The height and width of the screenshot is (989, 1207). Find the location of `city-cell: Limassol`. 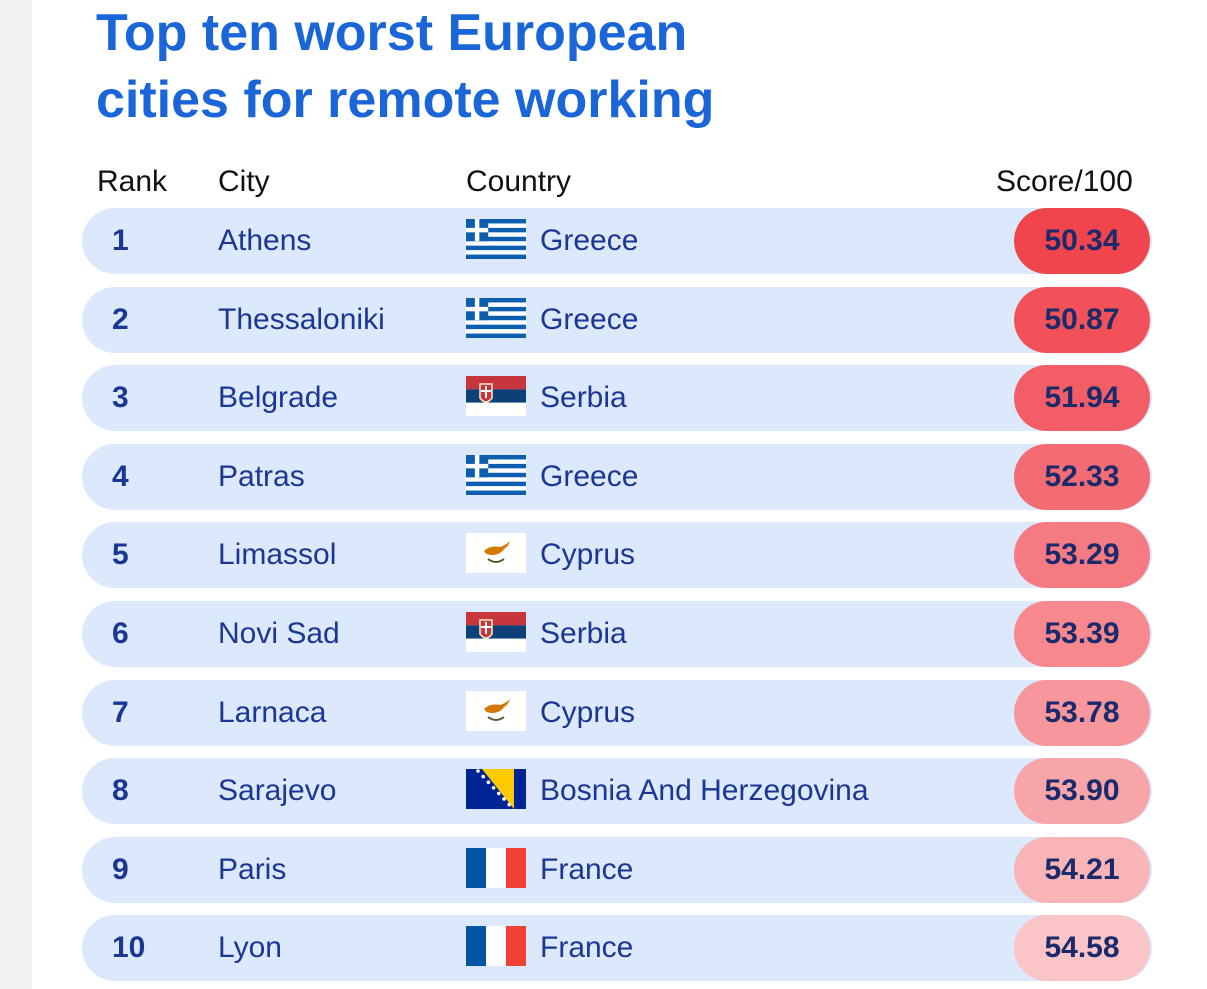

city-cell: Limassol is located at coordinates (277, 555).